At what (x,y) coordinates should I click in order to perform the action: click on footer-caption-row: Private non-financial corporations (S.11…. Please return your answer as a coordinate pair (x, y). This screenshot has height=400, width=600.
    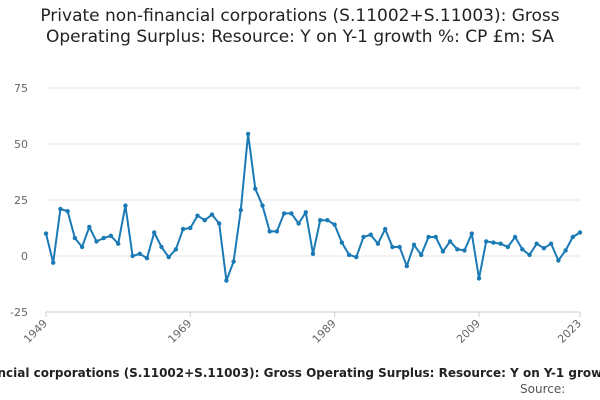
    Looking at the image, I should click on (300, 374).